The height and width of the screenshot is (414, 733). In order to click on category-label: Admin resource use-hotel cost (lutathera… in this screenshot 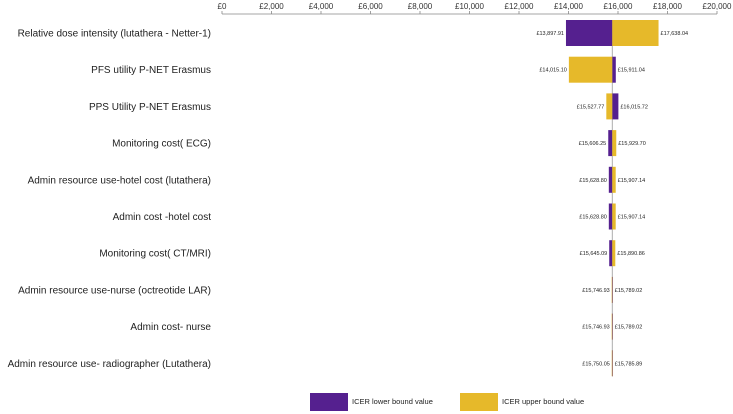, I will do `click(119, 180)`.